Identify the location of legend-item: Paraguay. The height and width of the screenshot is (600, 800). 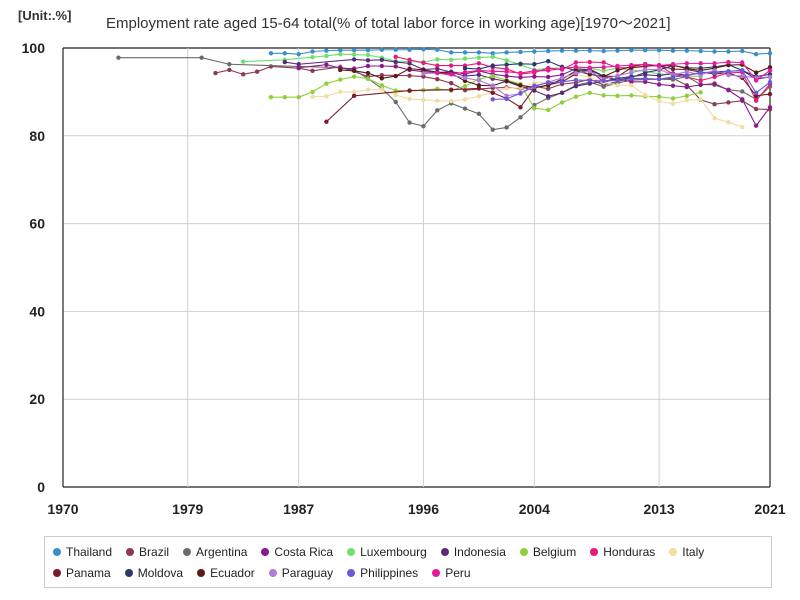
(300, 572).